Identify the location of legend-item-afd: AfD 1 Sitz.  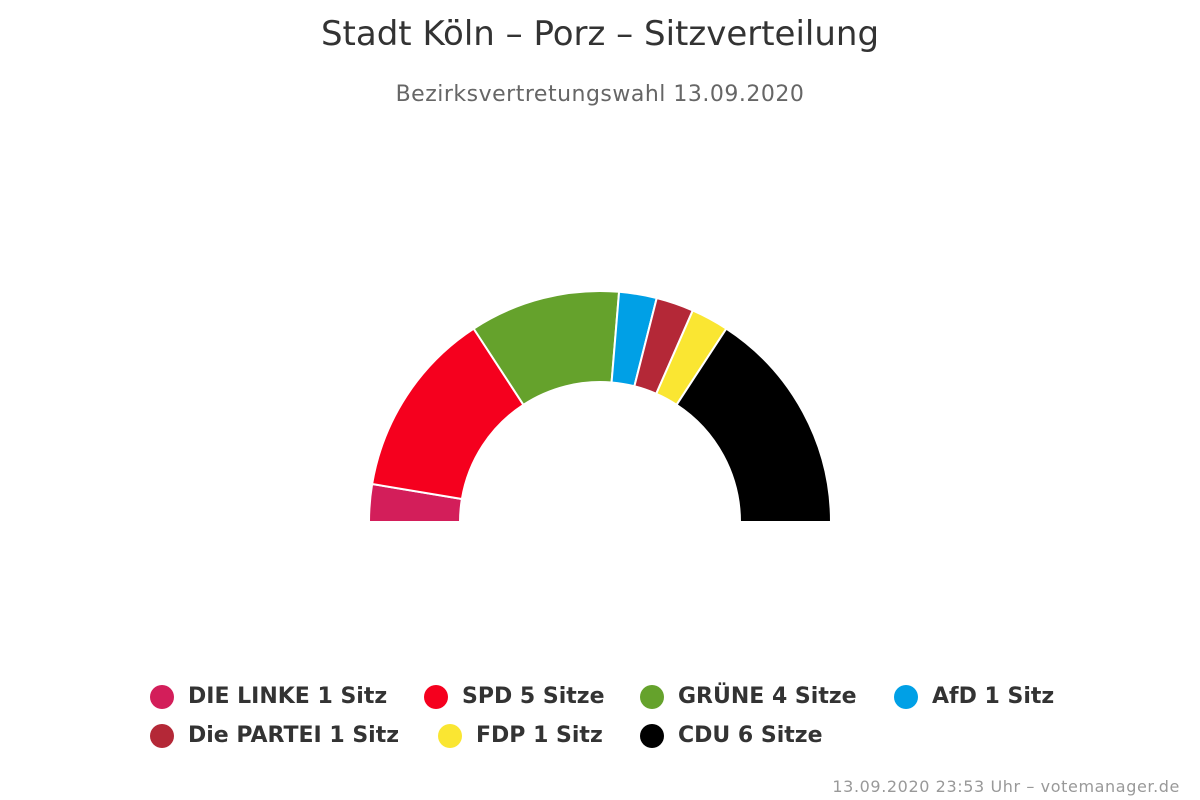
(974, 696).